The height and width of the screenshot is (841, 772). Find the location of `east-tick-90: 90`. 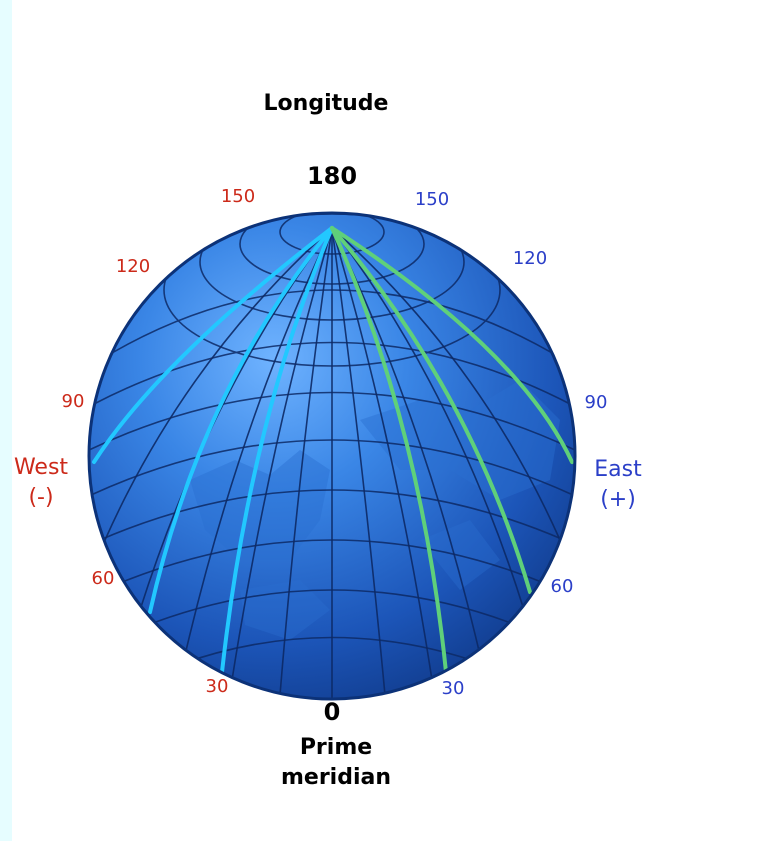

east-tick-90: 90 is located at coordinates (596, 402).